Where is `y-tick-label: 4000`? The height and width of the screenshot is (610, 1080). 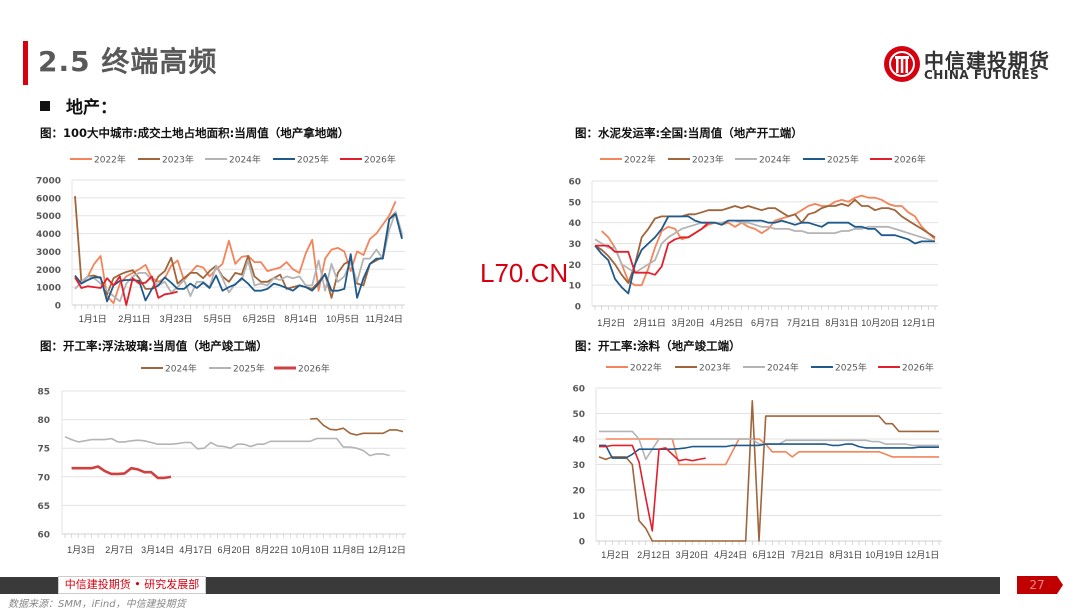
y-tick-label: 4000 is located at coordinates (48, 235).